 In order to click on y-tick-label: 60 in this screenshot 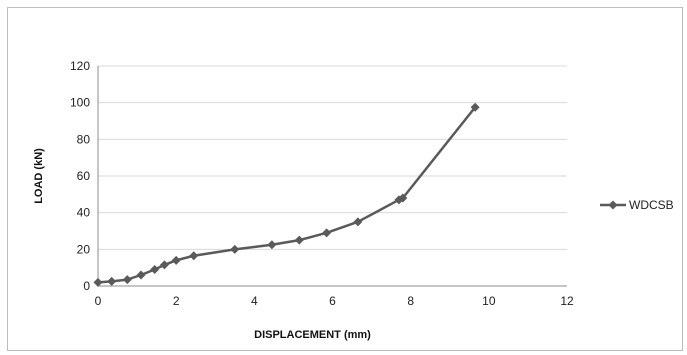, I will do `click(84, 176)`.